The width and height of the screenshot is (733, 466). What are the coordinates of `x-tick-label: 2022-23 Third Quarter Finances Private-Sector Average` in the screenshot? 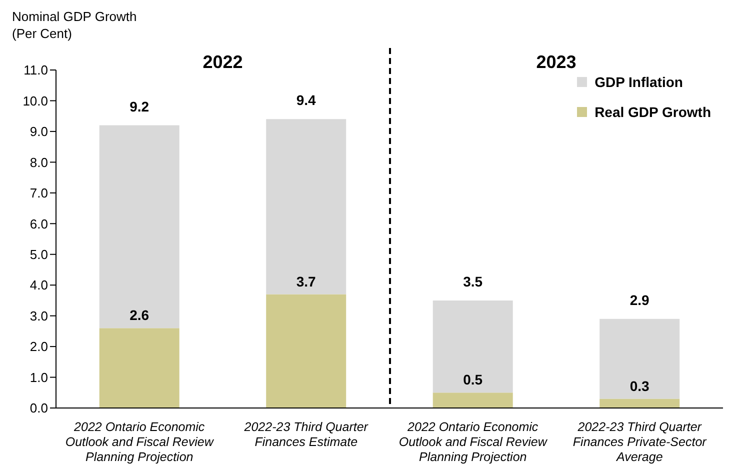 It's located at (640, 442).